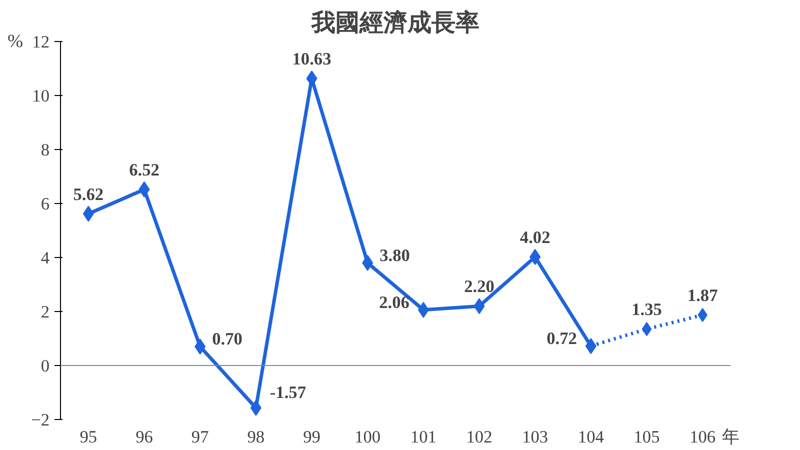  I want to click on x-tick-label: 97, so click(200, 437).